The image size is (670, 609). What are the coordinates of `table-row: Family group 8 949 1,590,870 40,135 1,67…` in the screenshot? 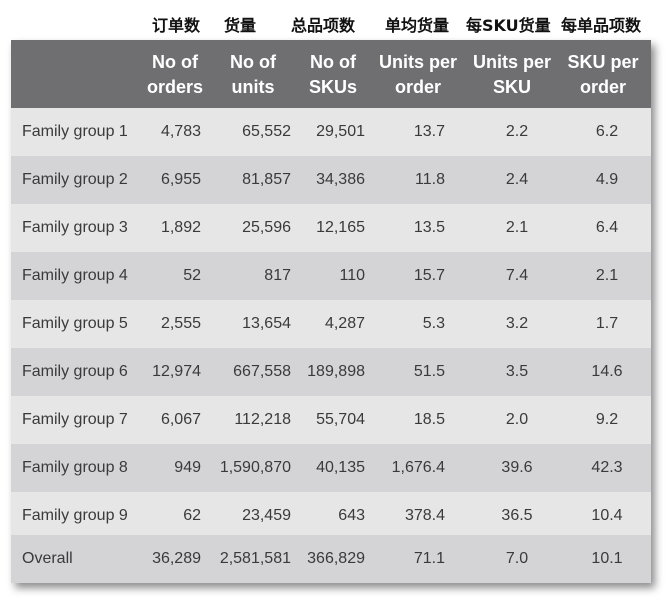 It's located at (331, 468).